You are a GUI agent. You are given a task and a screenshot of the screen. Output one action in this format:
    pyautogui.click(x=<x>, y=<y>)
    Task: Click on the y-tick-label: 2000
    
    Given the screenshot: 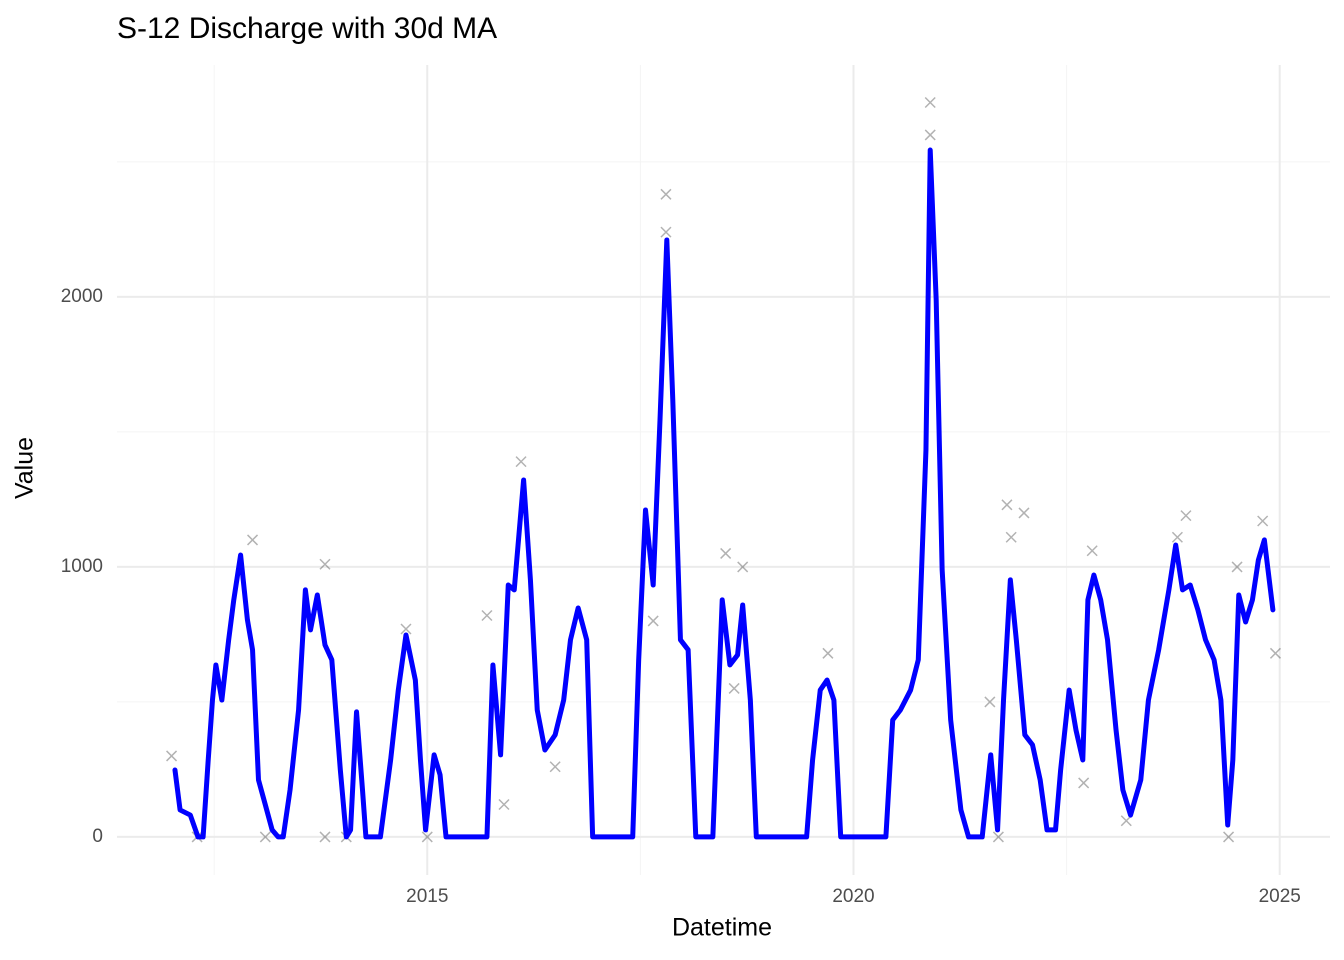 What is the action you would take?
    pyautogui.click(x=82, y=296)
    